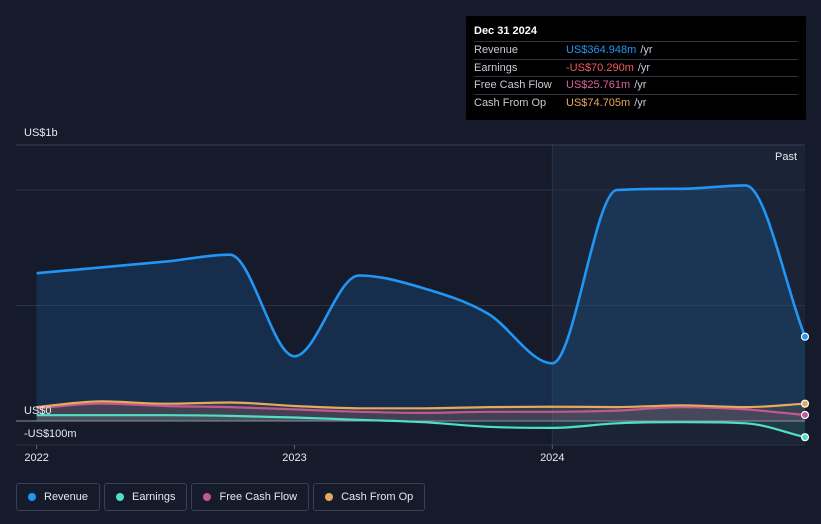  Describe the element at coordinates (41, 133) in the screenshot. I see `y-tick-label: US$1b` at that location.